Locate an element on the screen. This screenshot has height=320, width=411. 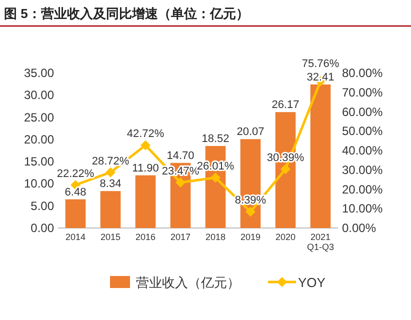
data-label: 42.72% is located at coordinates (145, 134).